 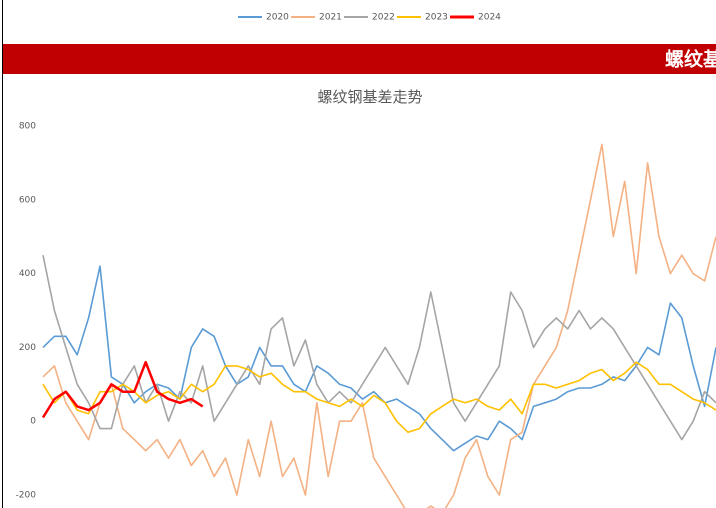 I want to click on y-tick-label: 0, so click(x=33, y=422).